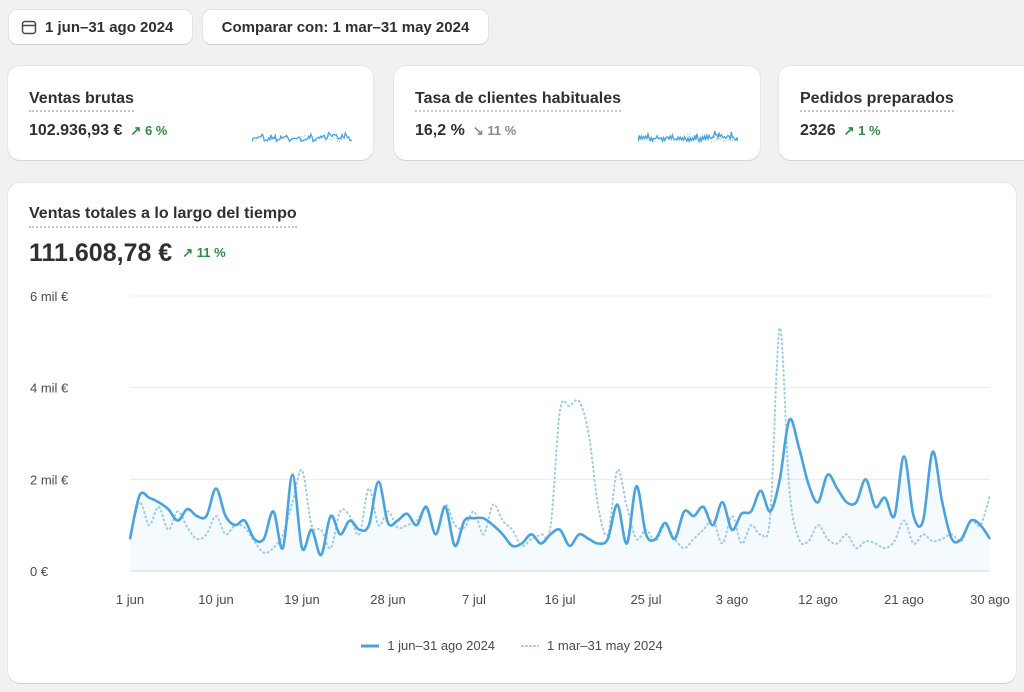  Describe the element at coordinates (190, 113) in the screenshot. I see `kpi-card-gross-sales: Ventas brutas 102.936,93 € ↗ 6 %` at that location.